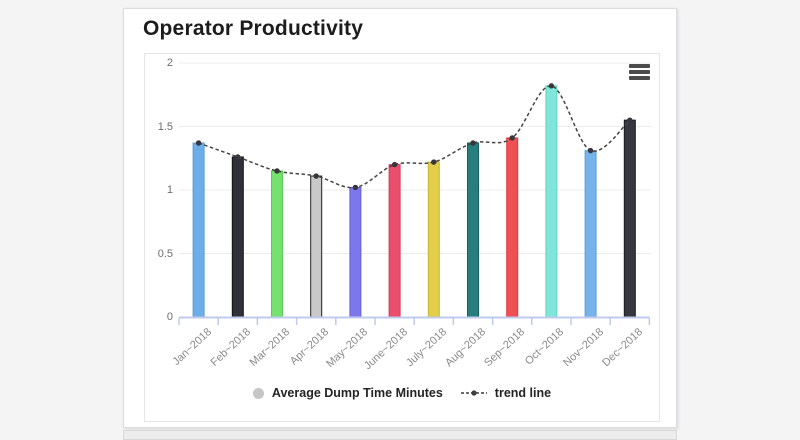  I want to click on legend-circle-icon, so click(258, 393).